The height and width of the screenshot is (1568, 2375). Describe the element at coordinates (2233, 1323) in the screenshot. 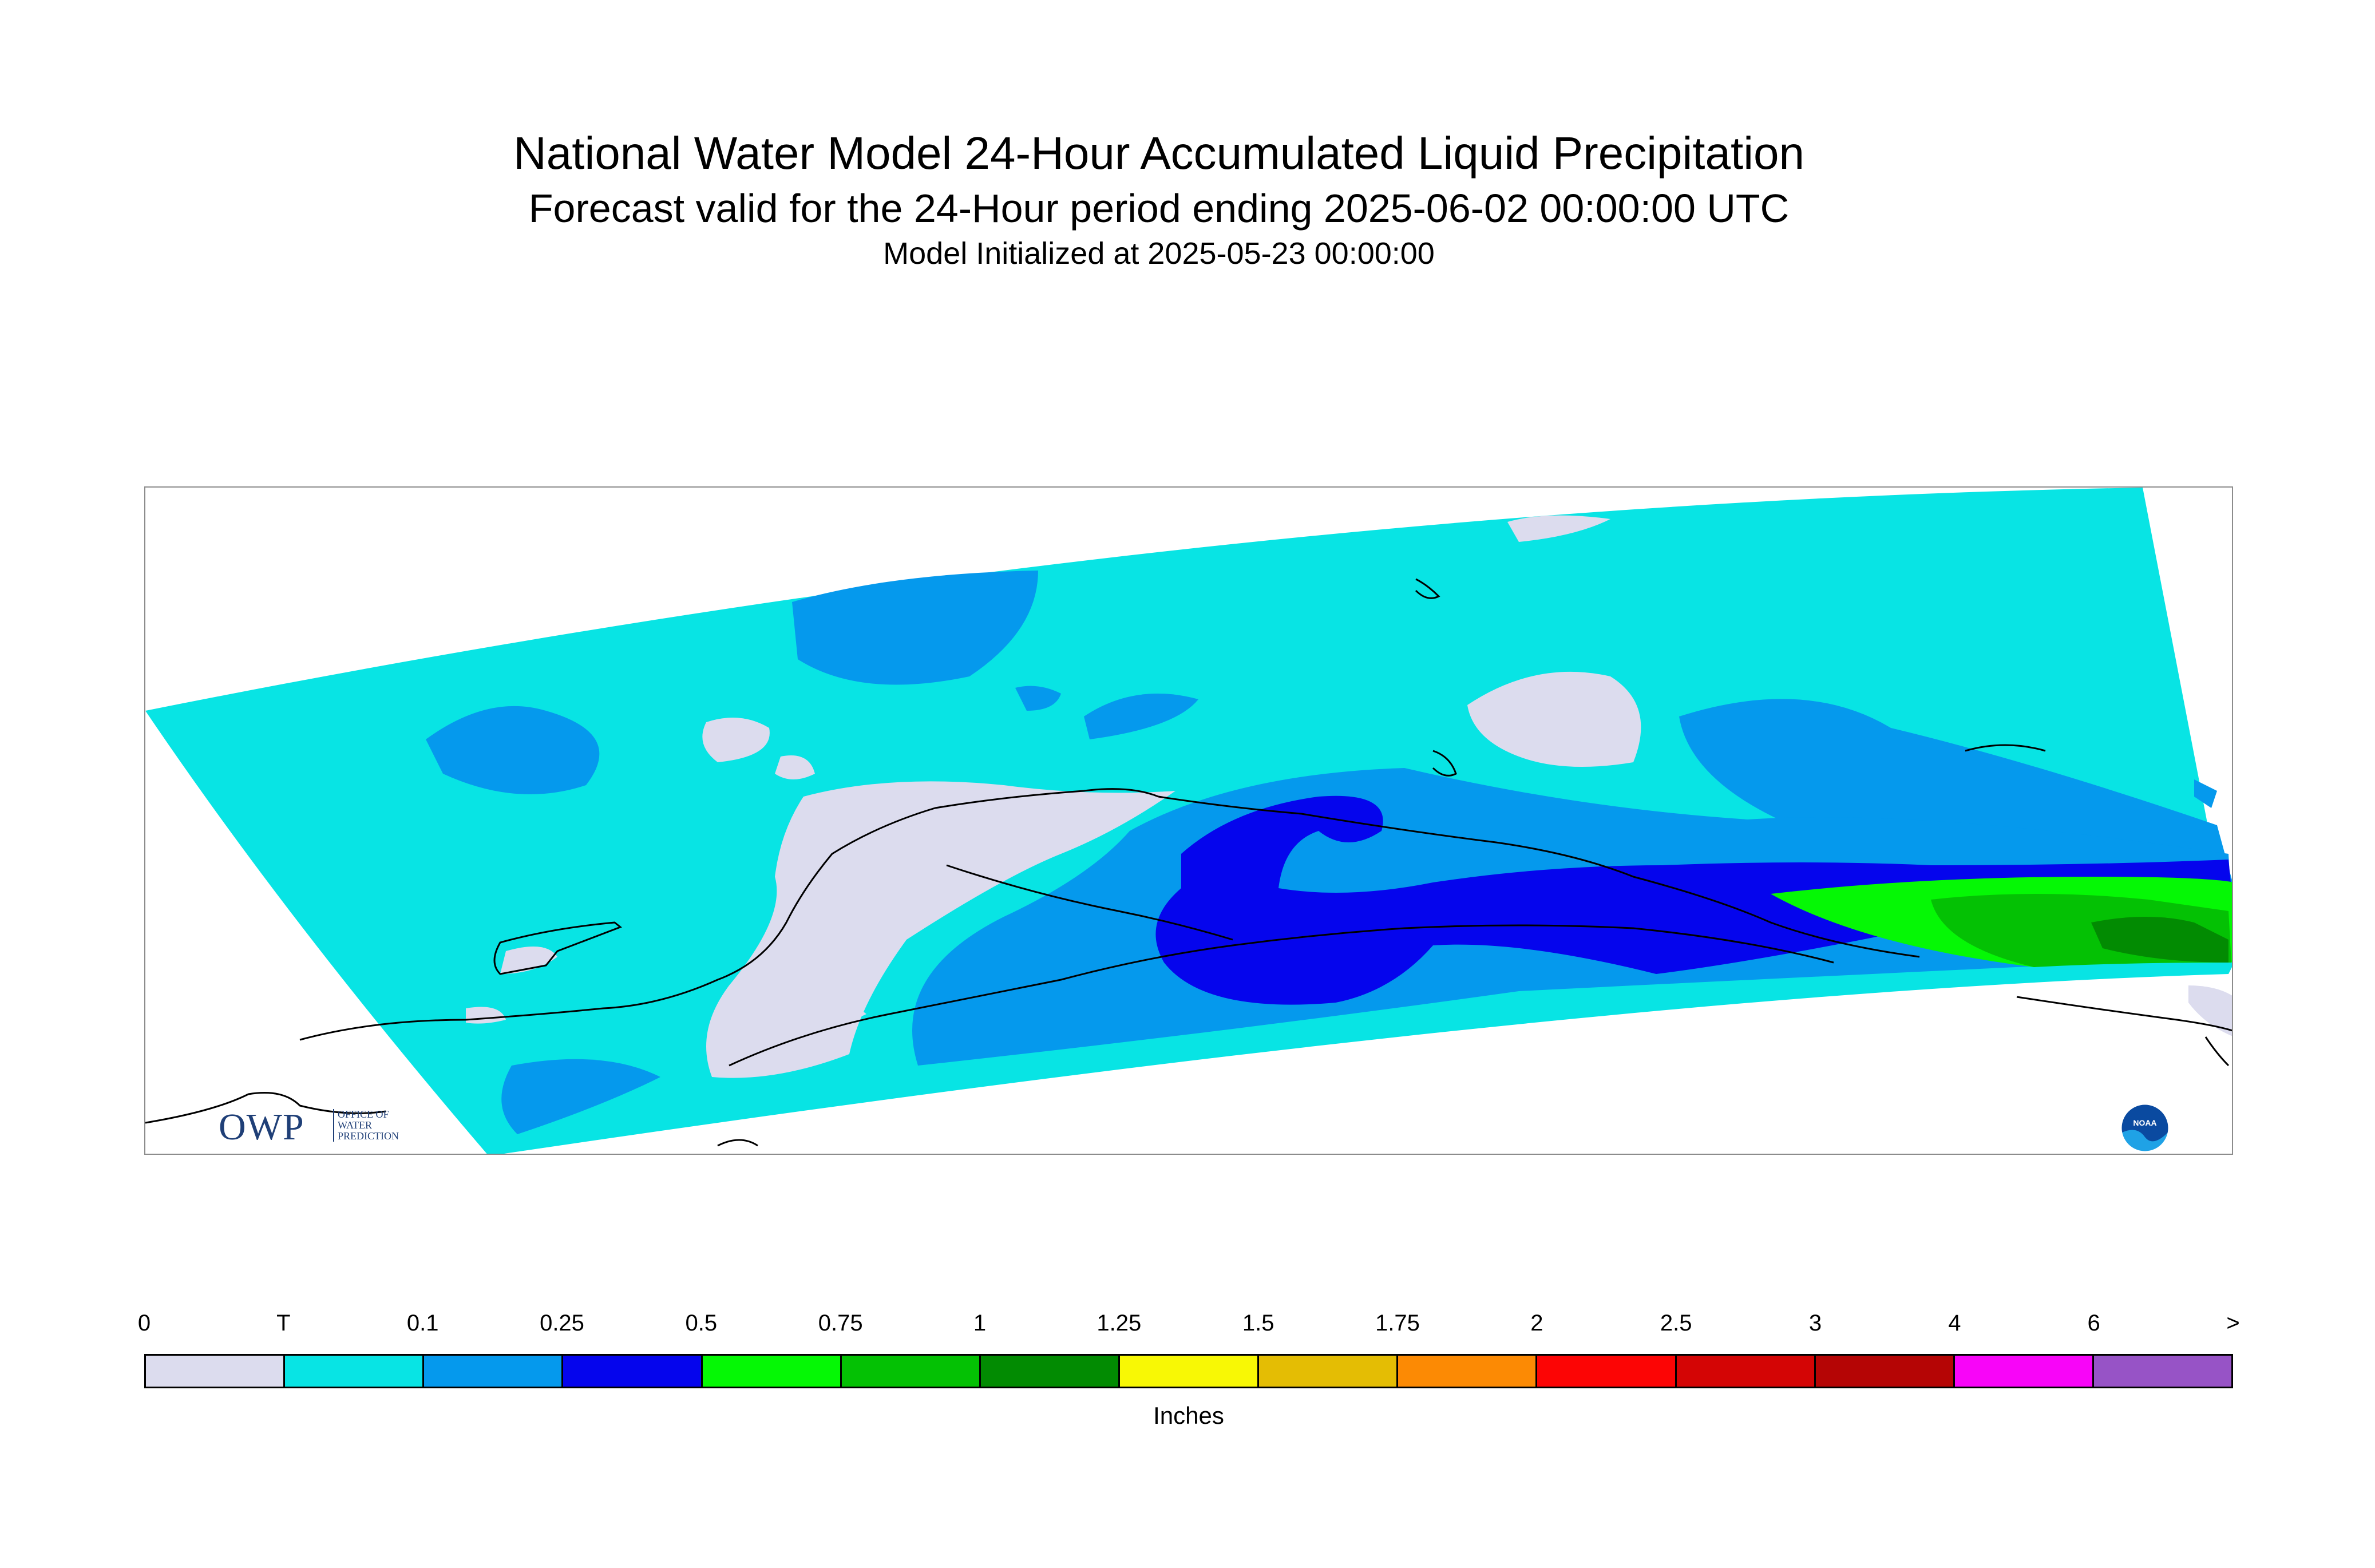

I see `legend-tick-label: >` at that location.